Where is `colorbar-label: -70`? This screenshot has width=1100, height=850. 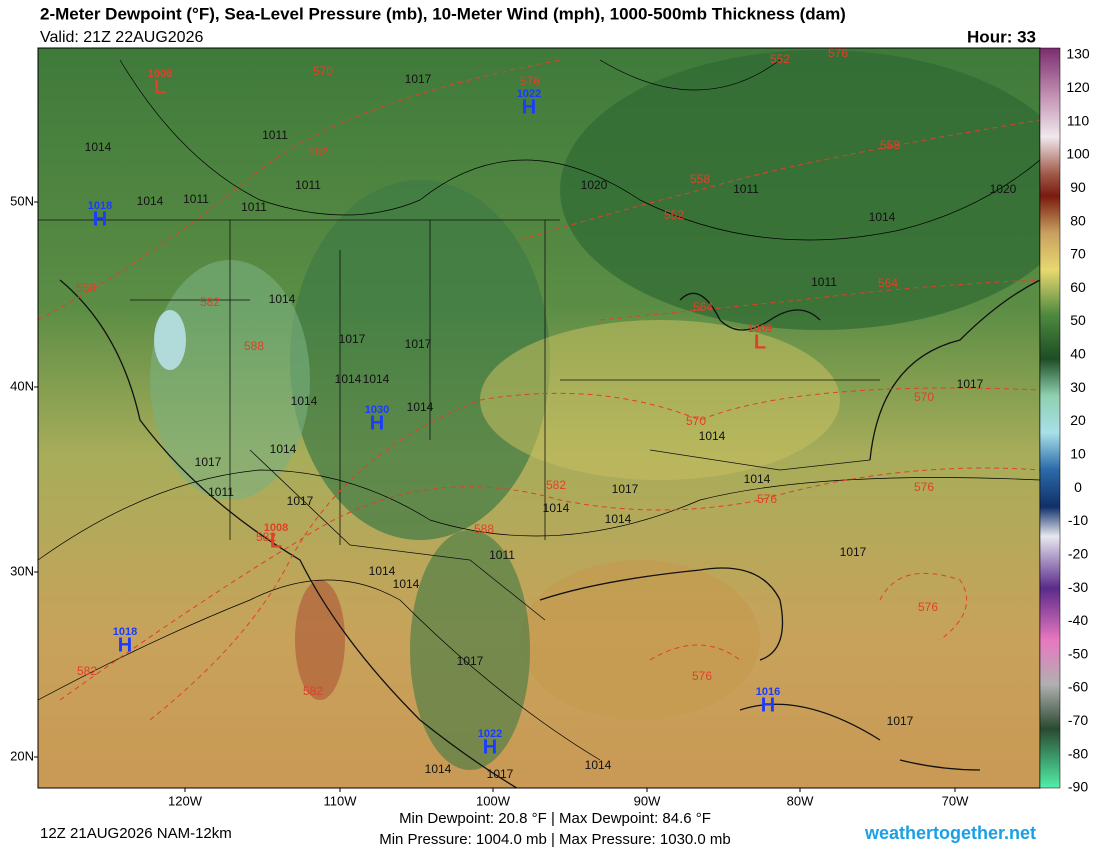
colorbar-label: -70 is located at coordinates (1078, 720).